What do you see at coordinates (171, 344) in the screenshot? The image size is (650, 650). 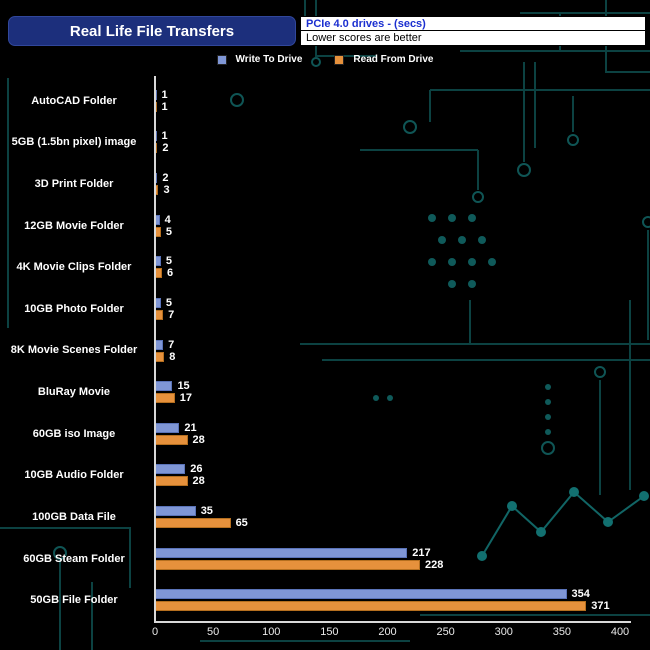 I see `write-value-label: 7` at bounding box center [171, 344].